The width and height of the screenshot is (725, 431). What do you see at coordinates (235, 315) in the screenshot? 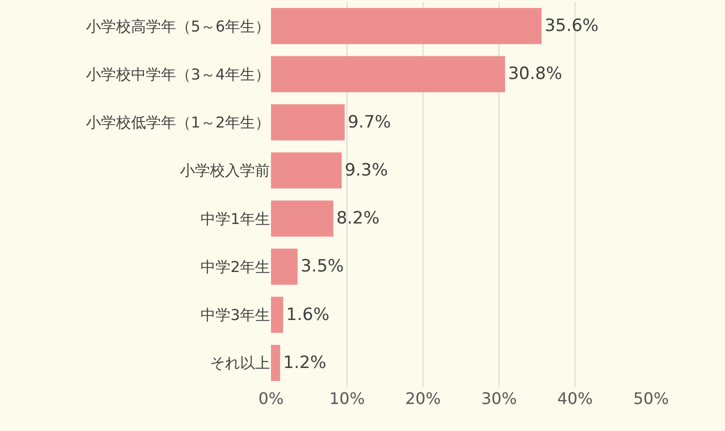
I see `y-tick-label: 中学3年生` at bounding box center [235, 315].